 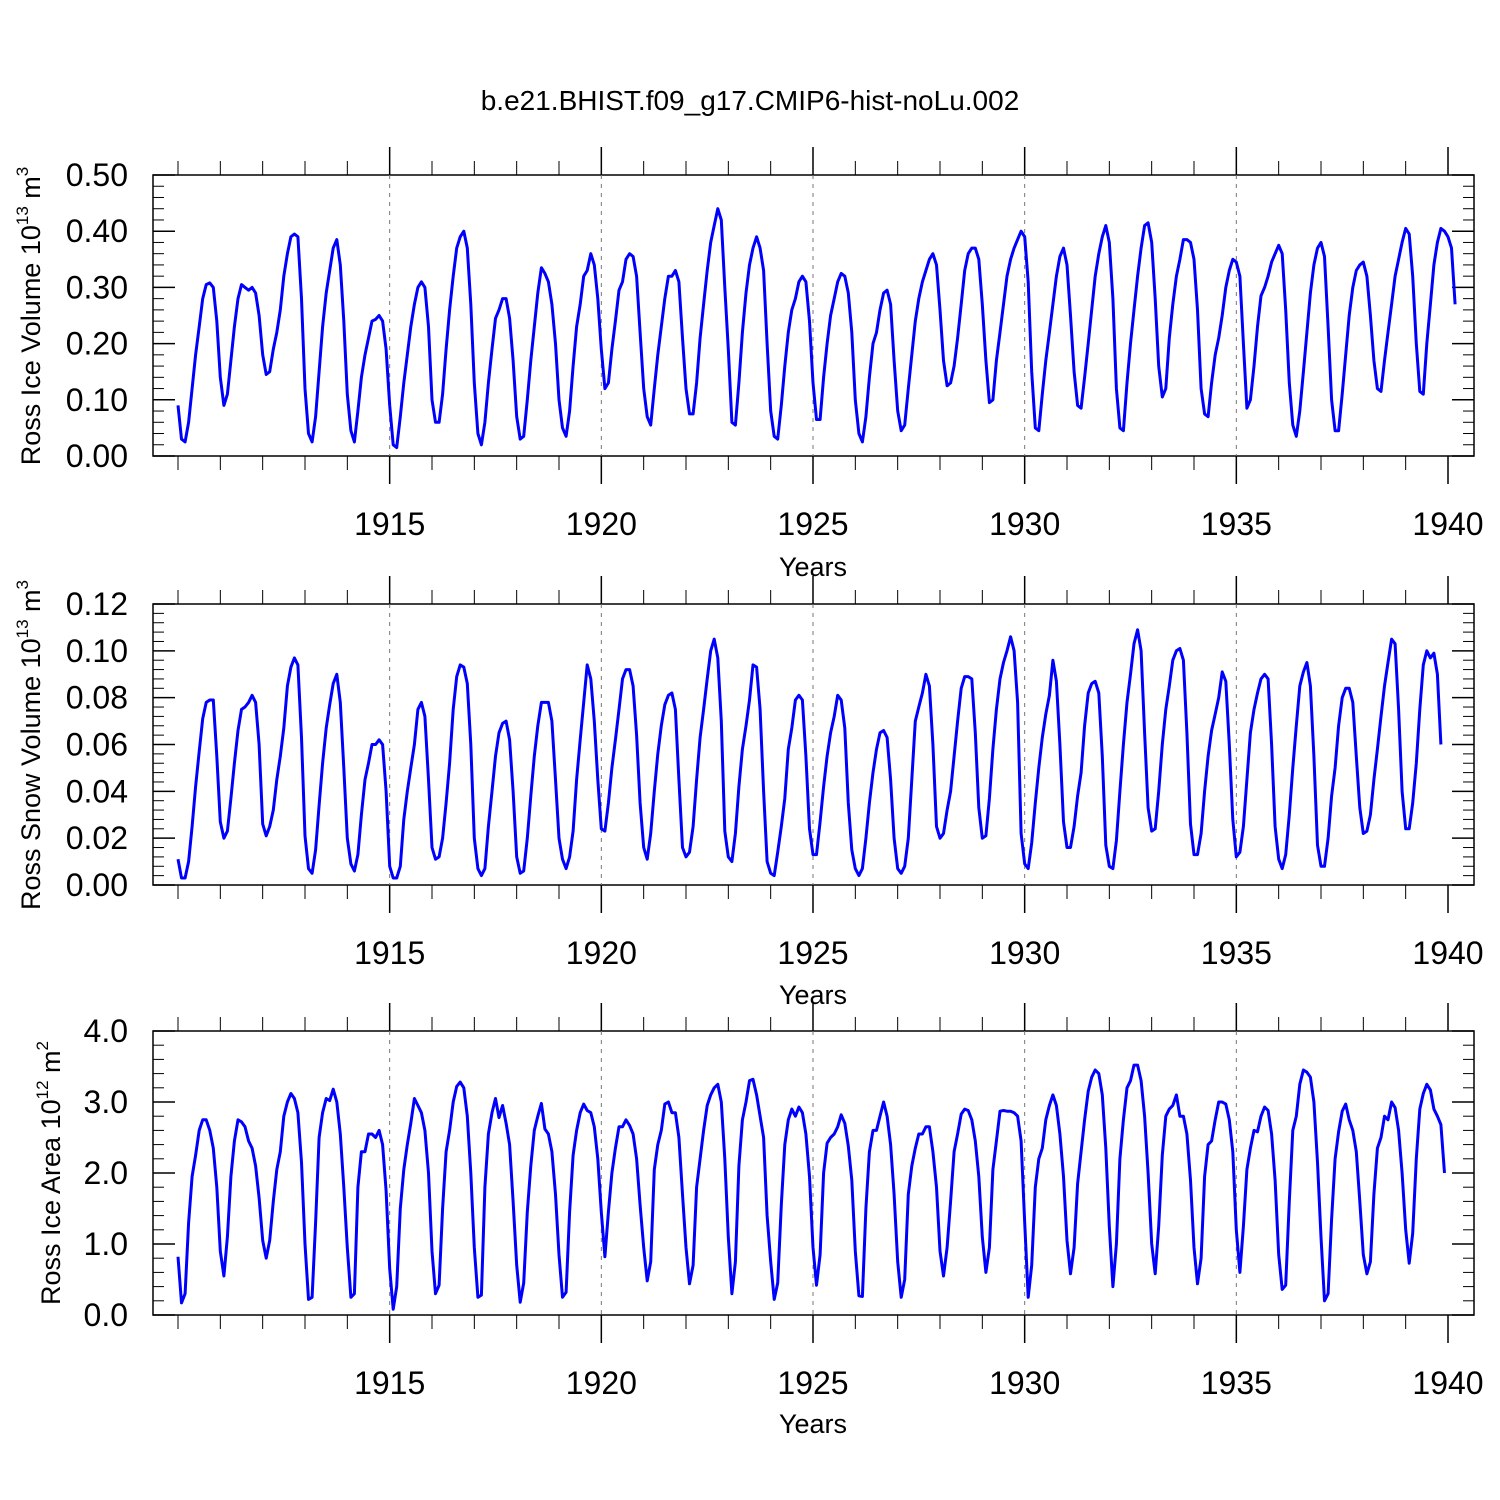 What do you see at coordinates (106, 1102) in the screenshot?
I see `ice-area-y-tick-label: 3.0` at bounding box center [106, 1102].